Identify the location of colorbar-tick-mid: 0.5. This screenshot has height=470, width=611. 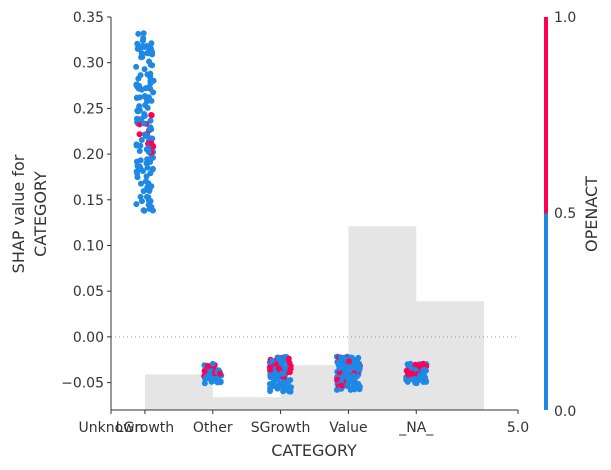
(565, 214).